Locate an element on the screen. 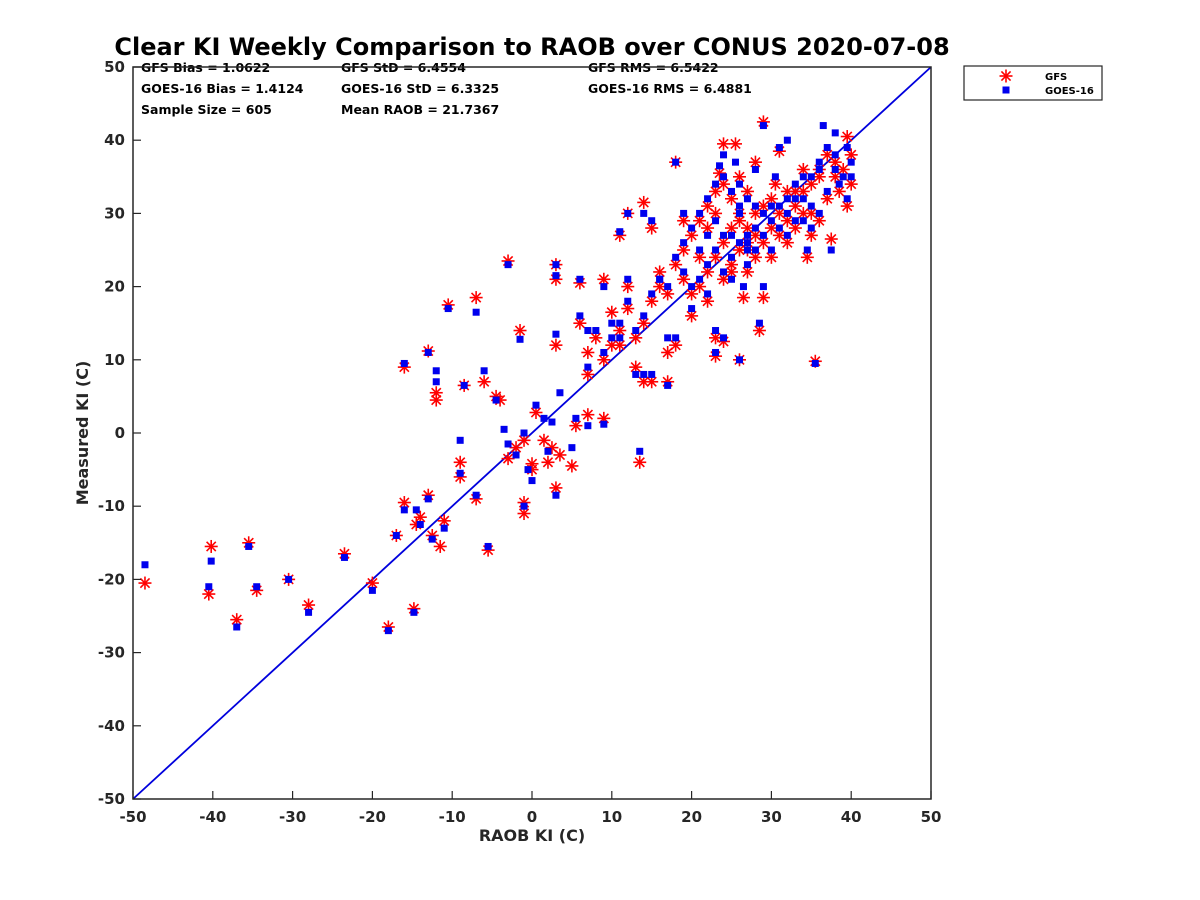 The height and width of the screenshot is (900, 1200). legend: GFS GOES-16 is located at coordinates (1033, 83).